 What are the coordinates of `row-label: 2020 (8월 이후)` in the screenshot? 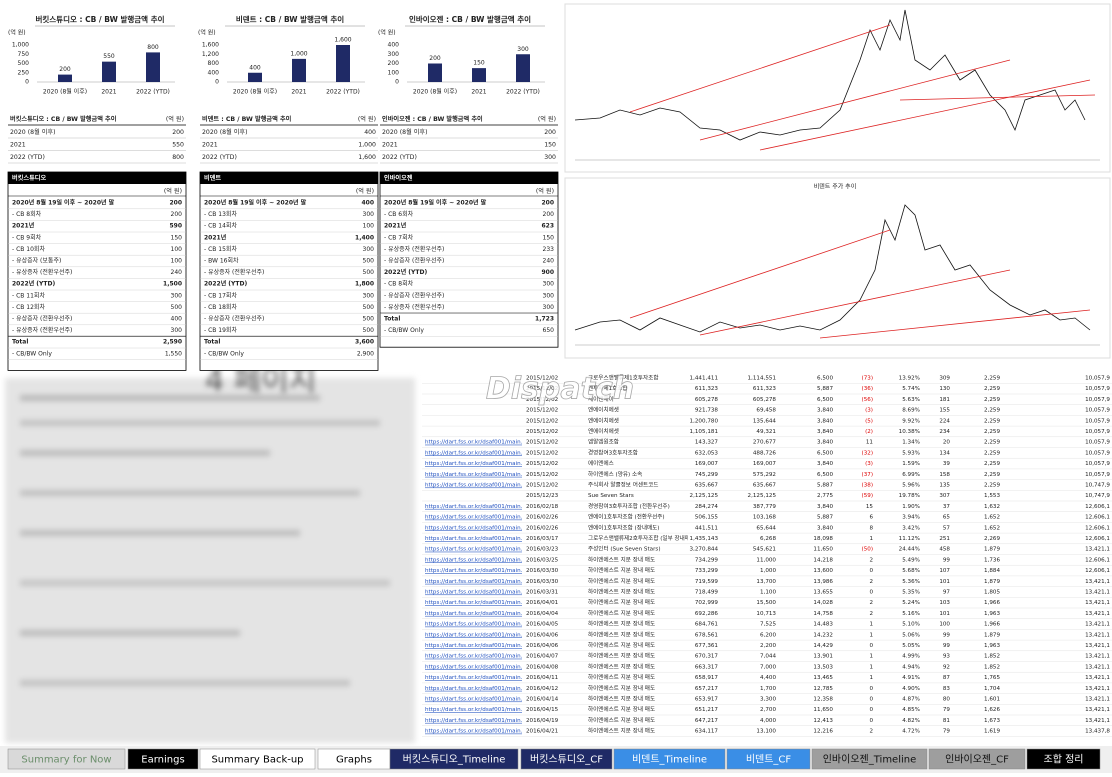 It's located at (33, 132).